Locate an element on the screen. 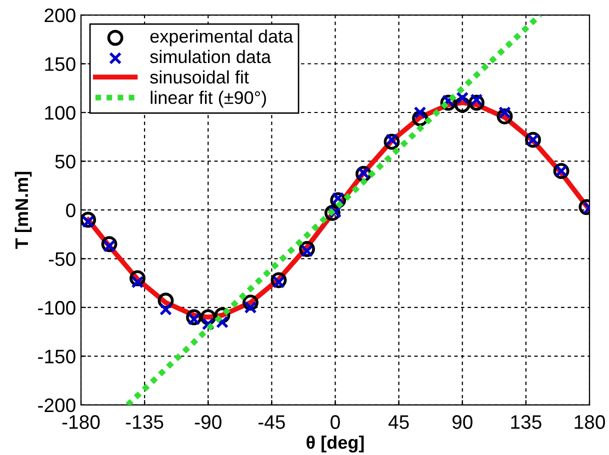 The width and height of the screenshot is (609, 455). y-tick-label: 200 is located at coordinates (60, 15).